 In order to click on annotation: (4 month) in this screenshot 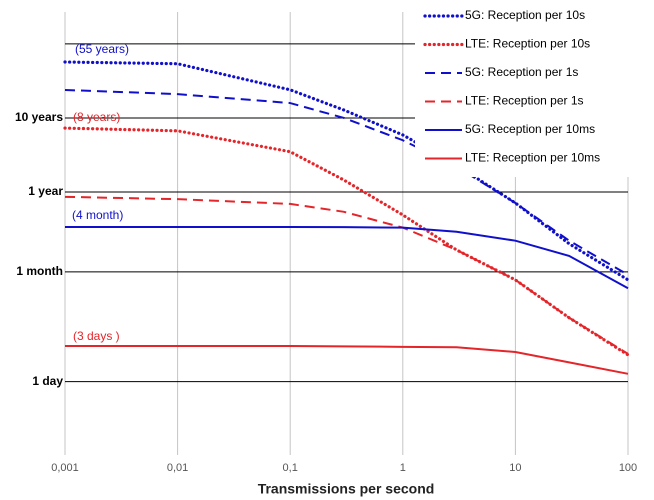, I will do `click(97, 215)`.